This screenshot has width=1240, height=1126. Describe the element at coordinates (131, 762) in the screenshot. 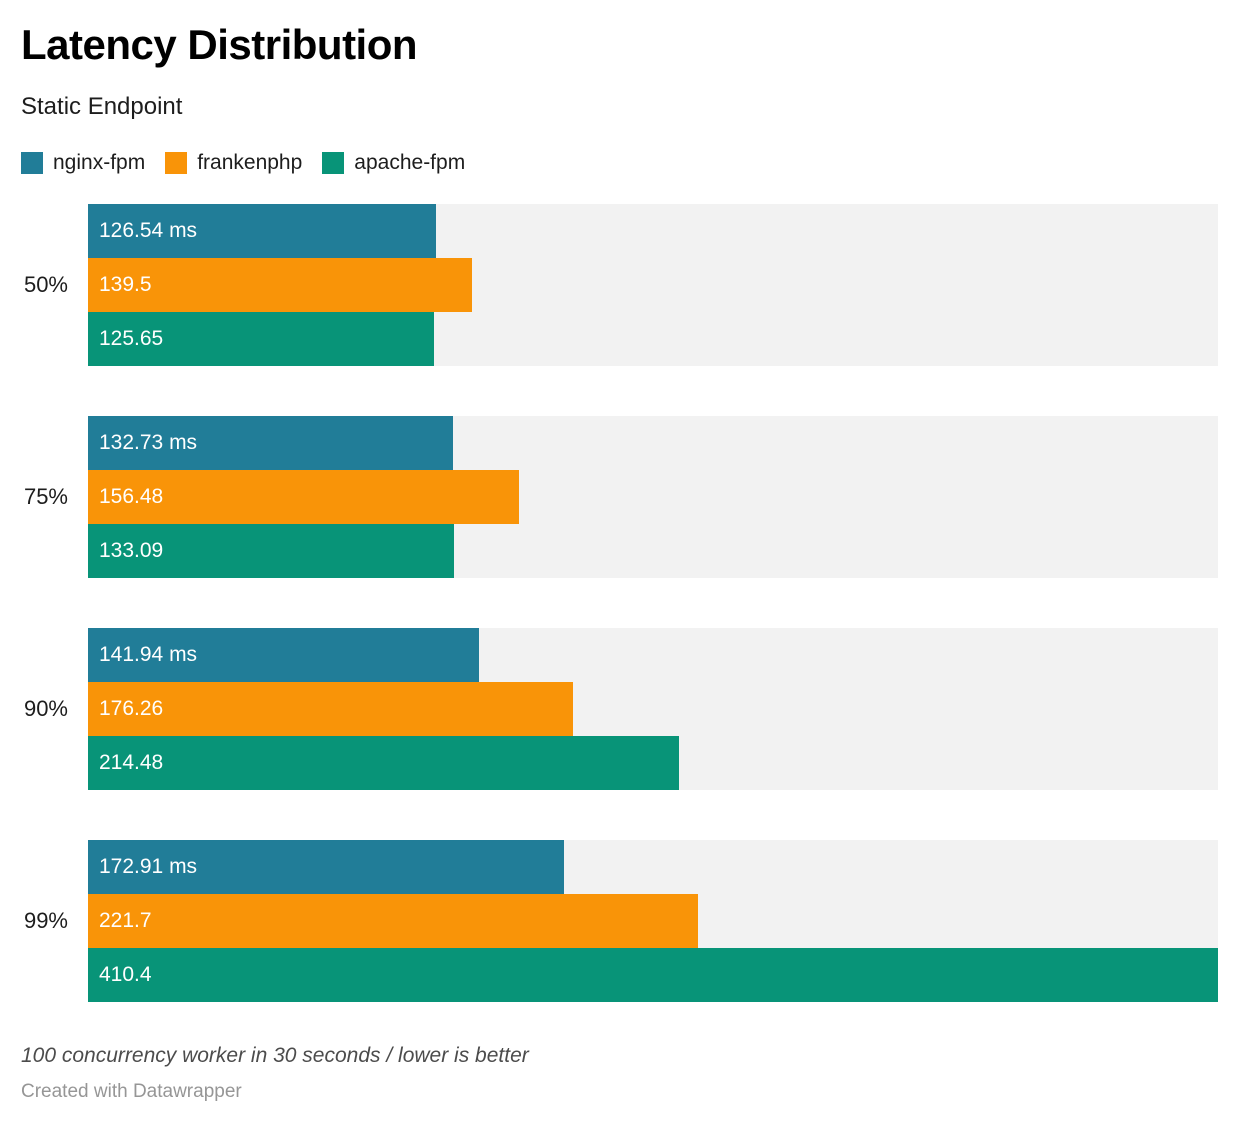

I see `bar-value-label: 214.48` at that location.